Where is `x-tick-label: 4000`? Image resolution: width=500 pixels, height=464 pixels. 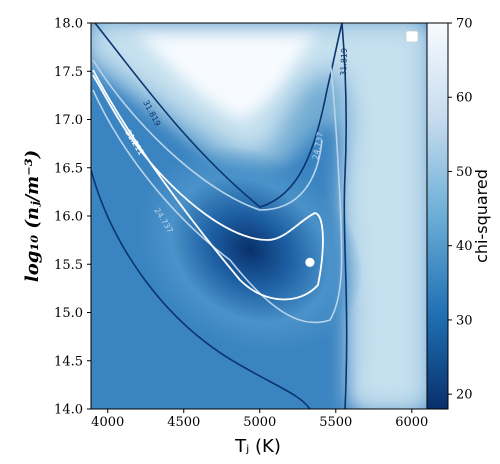 x-tick-label: 4000 is located at coordinates (107, 422).